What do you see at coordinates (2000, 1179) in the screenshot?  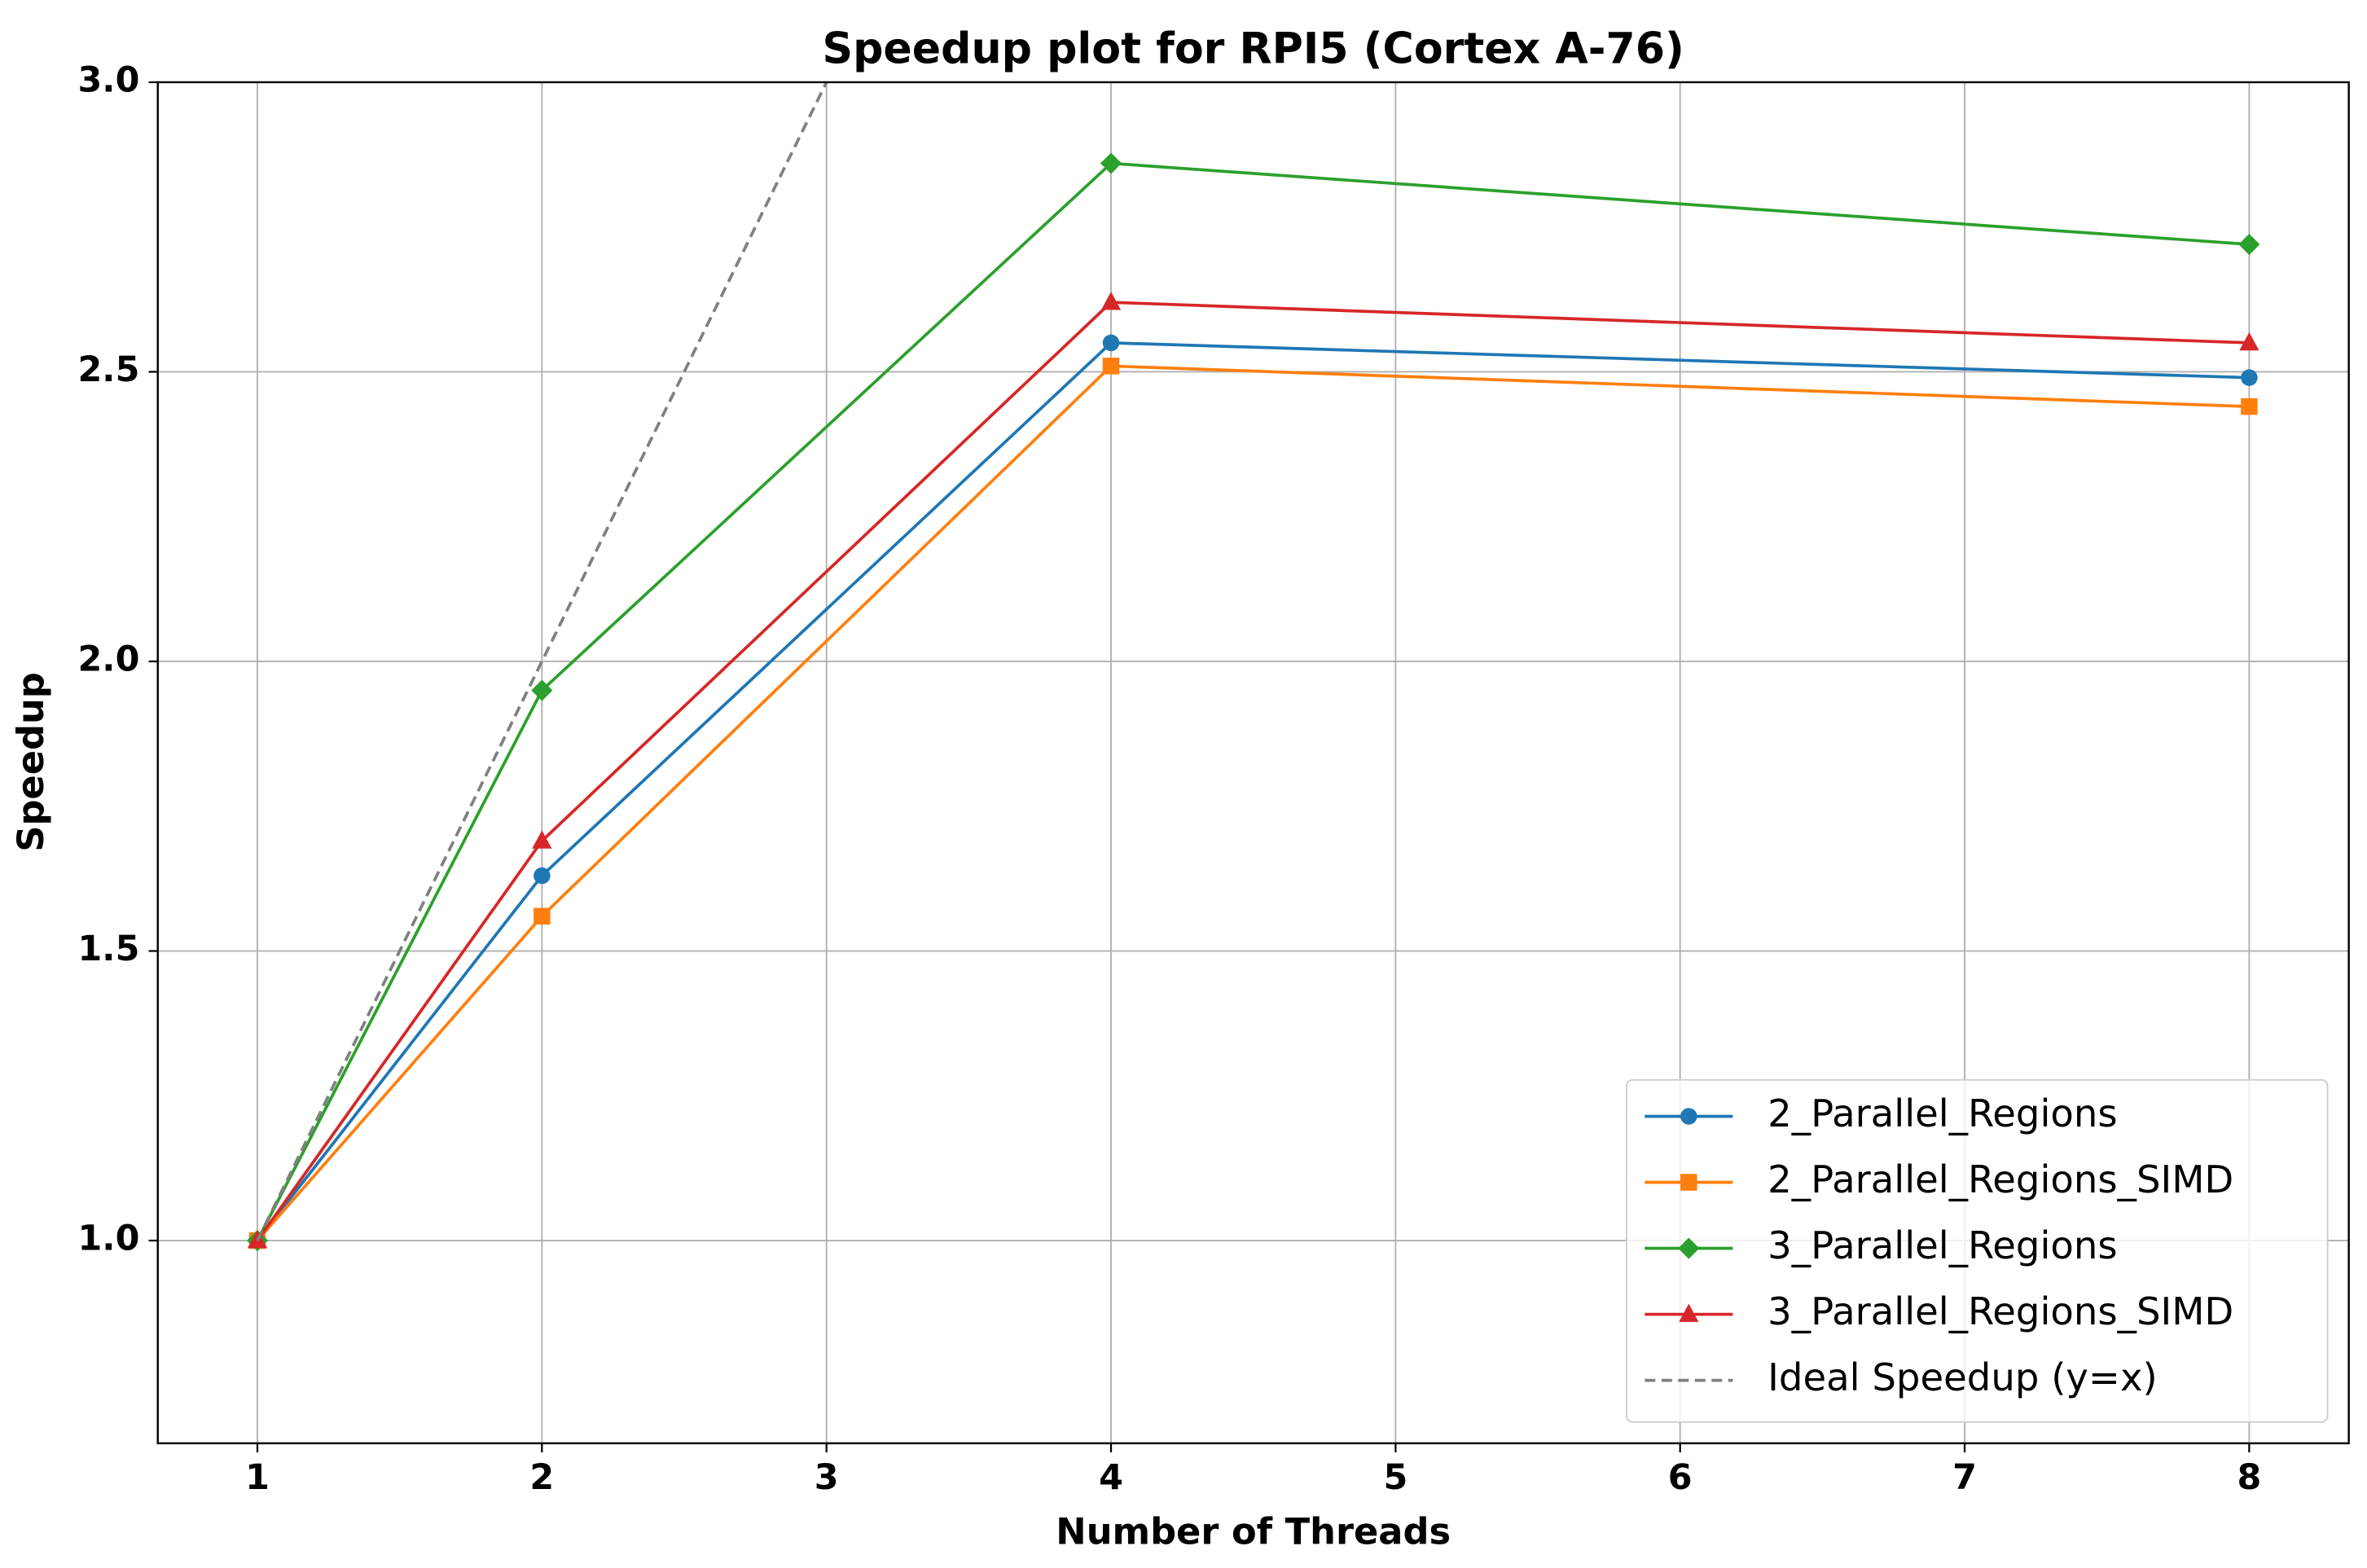 I see `legend-label: 2_Parallel_Regions_SIMD` at bounding box center [2000, 1179].